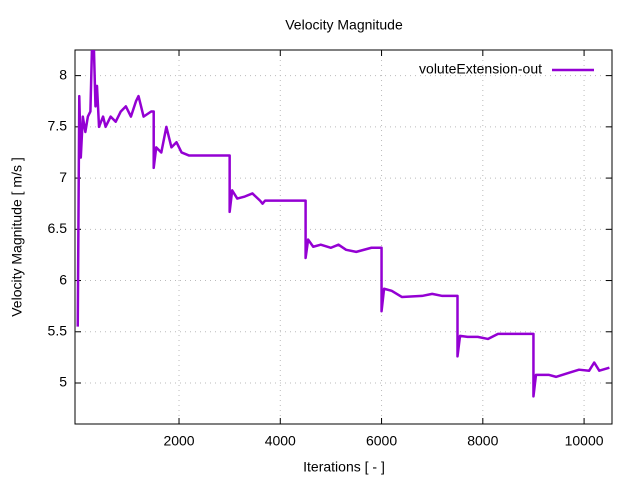 This screenshot has width=640, height=480. Describe the element at coordinates (344, 25) in the screenshot. I see `chart-title: Velocity Magnitude` at that location.